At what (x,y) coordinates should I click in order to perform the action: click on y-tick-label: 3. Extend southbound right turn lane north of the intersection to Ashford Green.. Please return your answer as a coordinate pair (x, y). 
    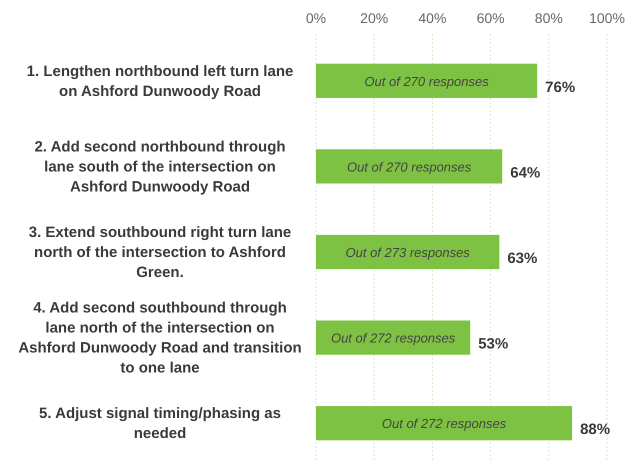
    Looking at the image, I should click on (160, 252).